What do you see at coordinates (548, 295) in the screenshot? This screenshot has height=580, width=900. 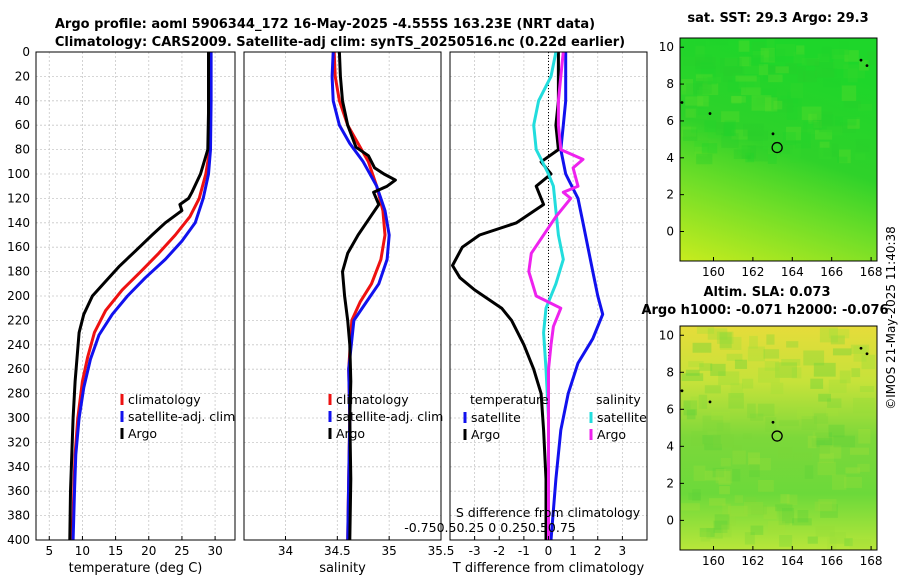 I see `series-s-satellite` at bounding box center [548, 295].